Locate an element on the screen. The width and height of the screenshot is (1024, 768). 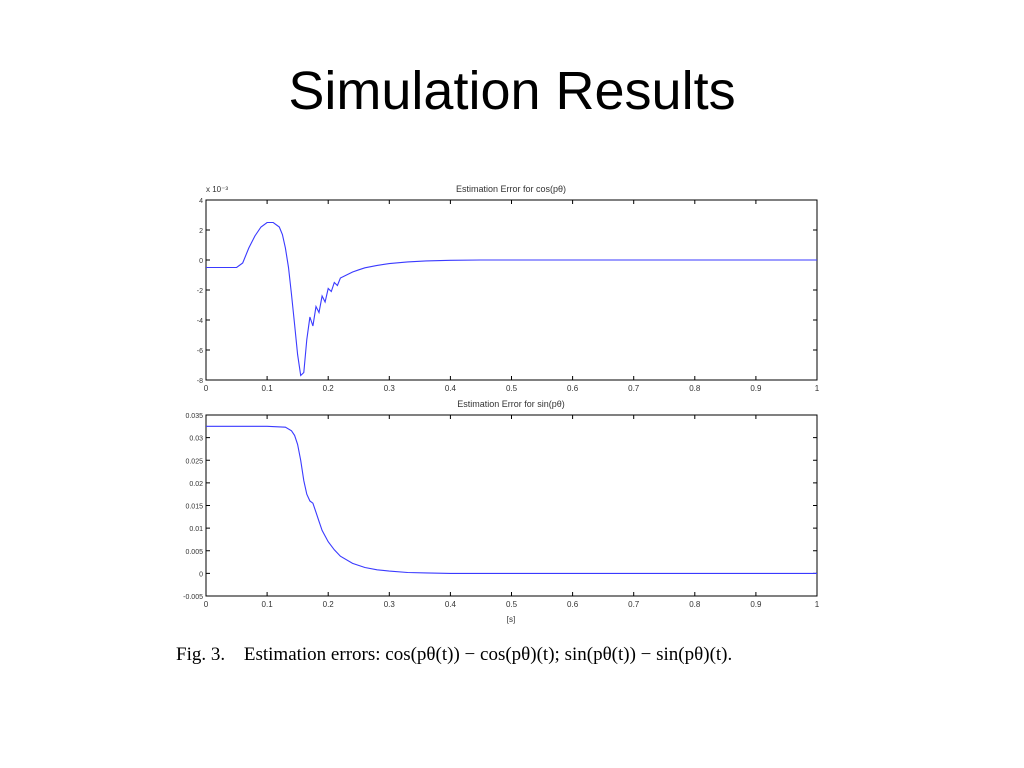
plot-cos-xtick-label: 0.4 is located at coordinates (451, 388).